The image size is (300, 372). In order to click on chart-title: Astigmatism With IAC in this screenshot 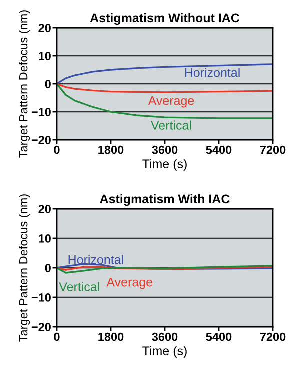, I will do `click(165, 200)`.